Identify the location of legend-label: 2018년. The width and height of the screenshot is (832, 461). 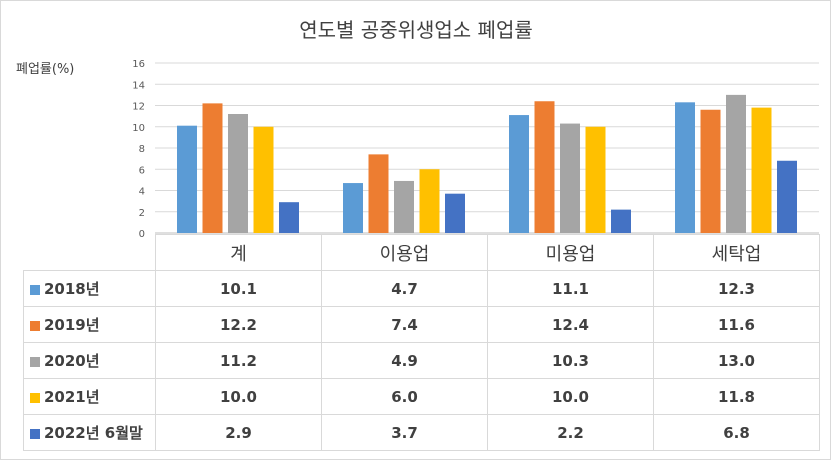
(72, 289).